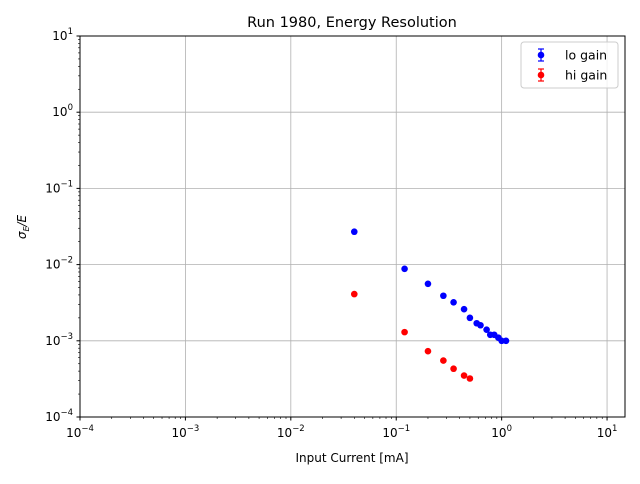 The height and width of the screenshot is (484, 640). I want to click on legend-box, so click(569, 65).